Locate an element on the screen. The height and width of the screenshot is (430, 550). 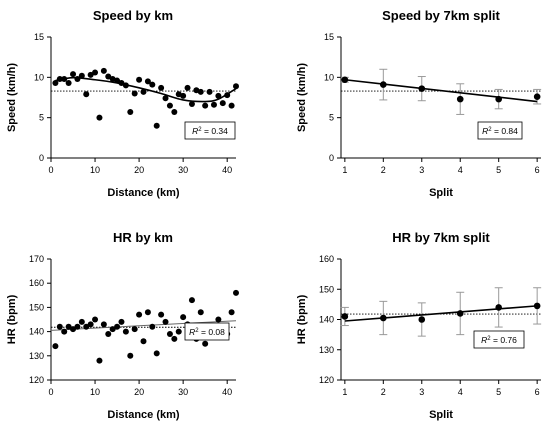
y-tick-label: 140 is located at coordinates (36, 332).